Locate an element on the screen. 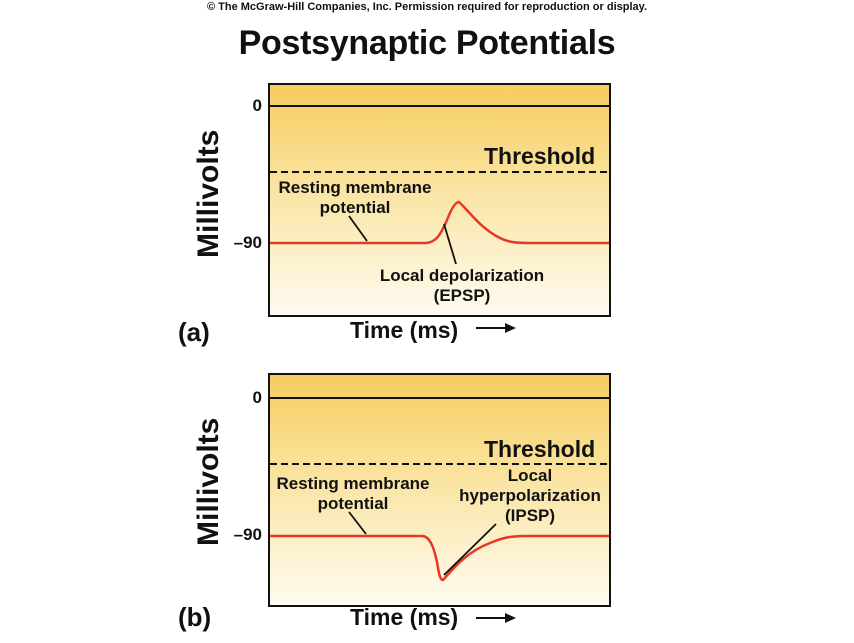  resting-label-b: Resting membrane potential is located at coordinates (353, 494).